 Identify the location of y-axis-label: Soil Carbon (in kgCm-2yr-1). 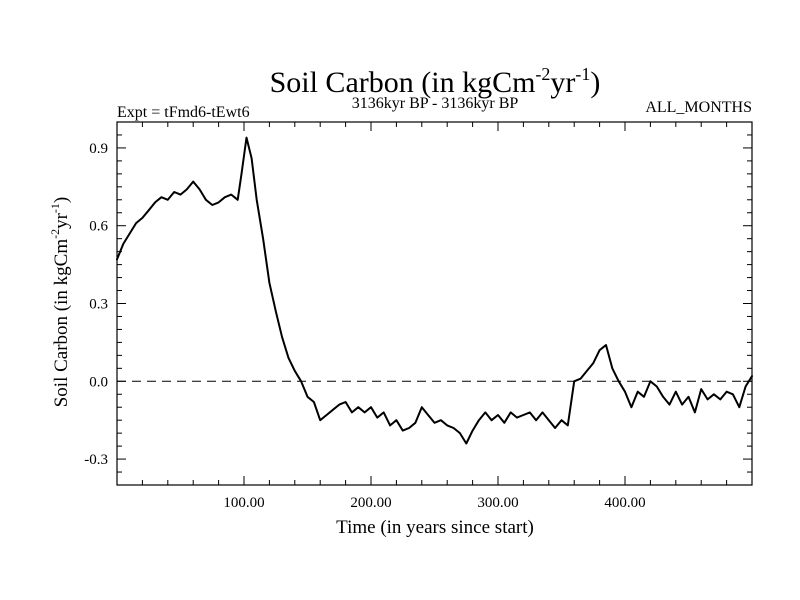
(60, 302).